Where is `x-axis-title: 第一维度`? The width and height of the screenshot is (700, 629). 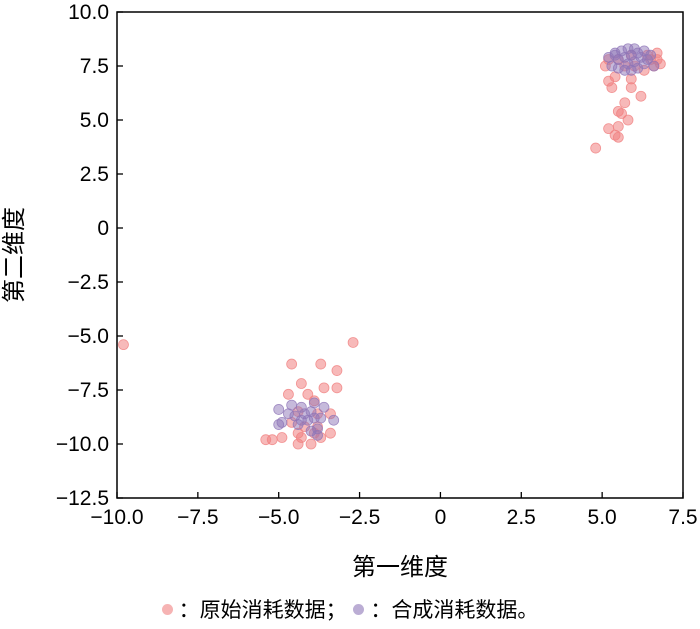 x-axis-title: 第一维度 is located at coordinates (400, 567).